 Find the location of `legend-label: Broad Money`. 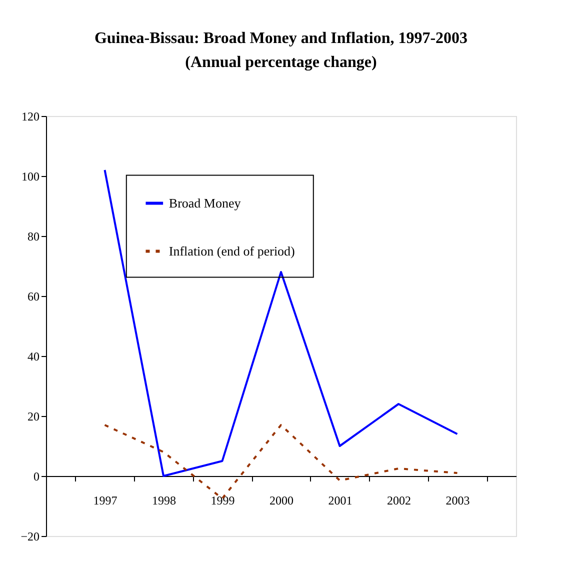

legend-label: Broad Money is located at coordinates (205, 202).